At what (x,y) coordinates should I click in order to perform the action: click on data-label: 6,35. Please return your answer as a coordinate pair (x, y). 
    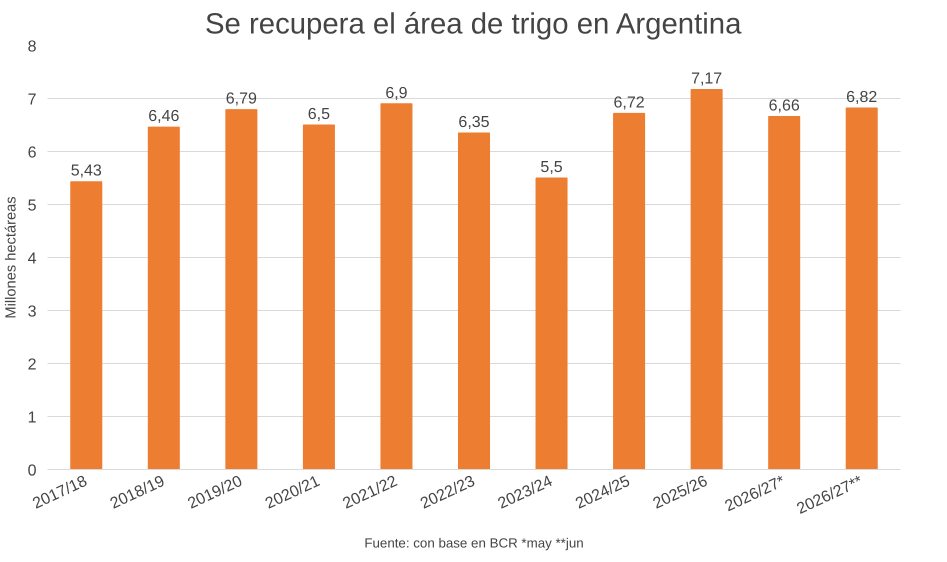
    Looking at the image, I should click on (474, 122).